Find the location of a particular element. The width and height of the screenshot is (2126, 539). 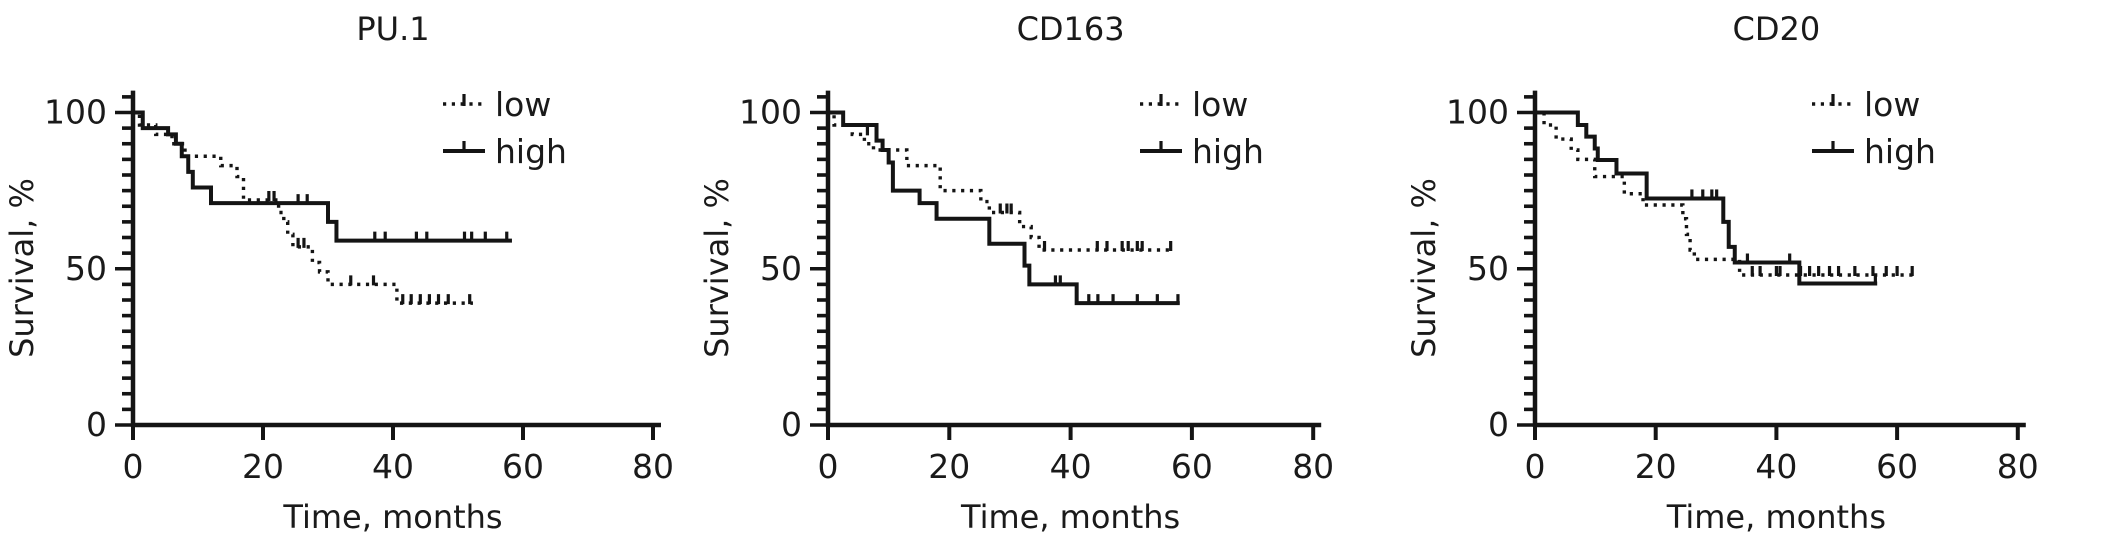

panel-title: PU.1 is located at coordinates (392, 29).